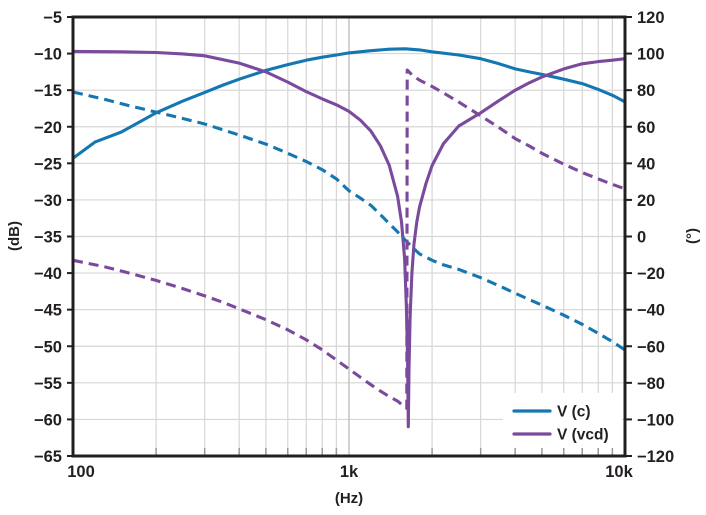  Describe the element at coordinates (692, 236) in the screenshot. I see `y-axis-right-title: (°)` at that location.